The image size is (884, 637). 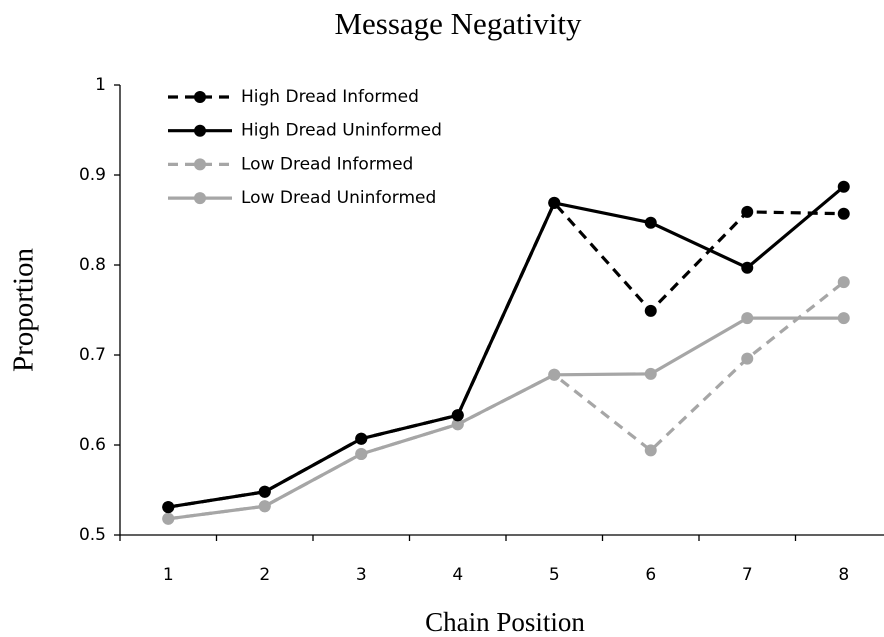 I want to click on x-tick-label: 5, so click(x=554, y=575).